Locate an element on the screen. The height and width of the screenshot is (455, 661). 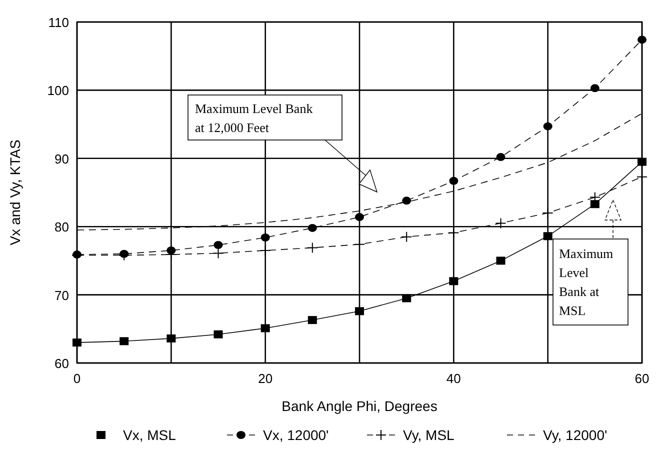
legend-label: Vy, MSL is located at coordinates (429, 435).